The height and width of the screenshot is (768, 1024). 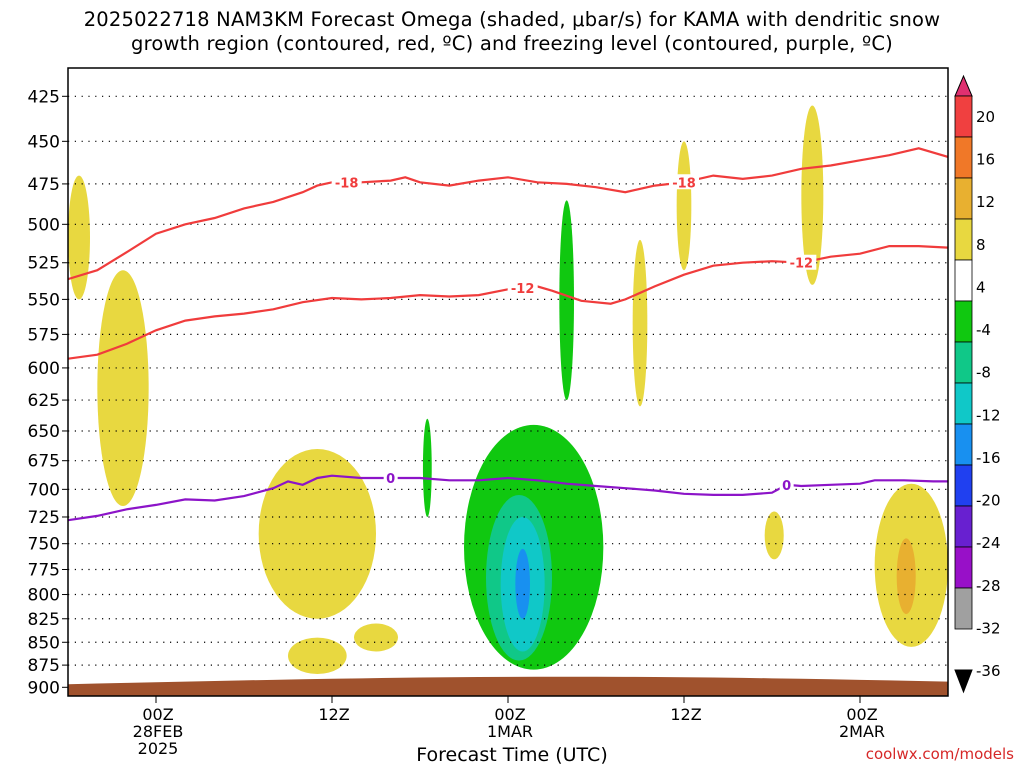 I want to click on colorbar-label: -28, so click(x=988, y=586).